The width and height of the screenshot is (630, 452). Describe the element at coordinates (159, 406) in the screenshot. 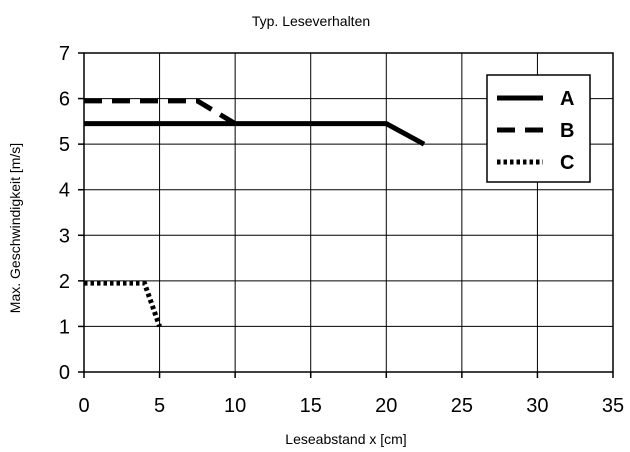

I see `x-tick-label: 5` at that location.